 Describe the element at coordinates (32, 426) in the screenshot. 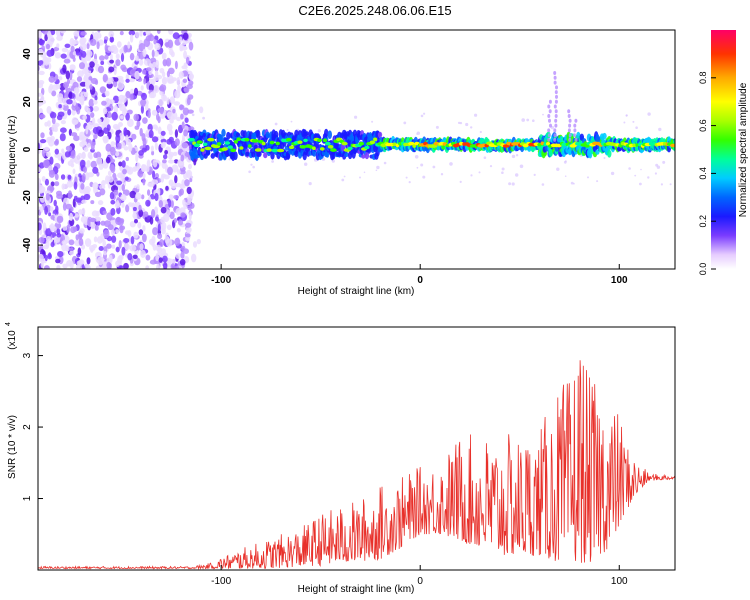

I see `snr-y-ticks: 1 2 3` at that location.